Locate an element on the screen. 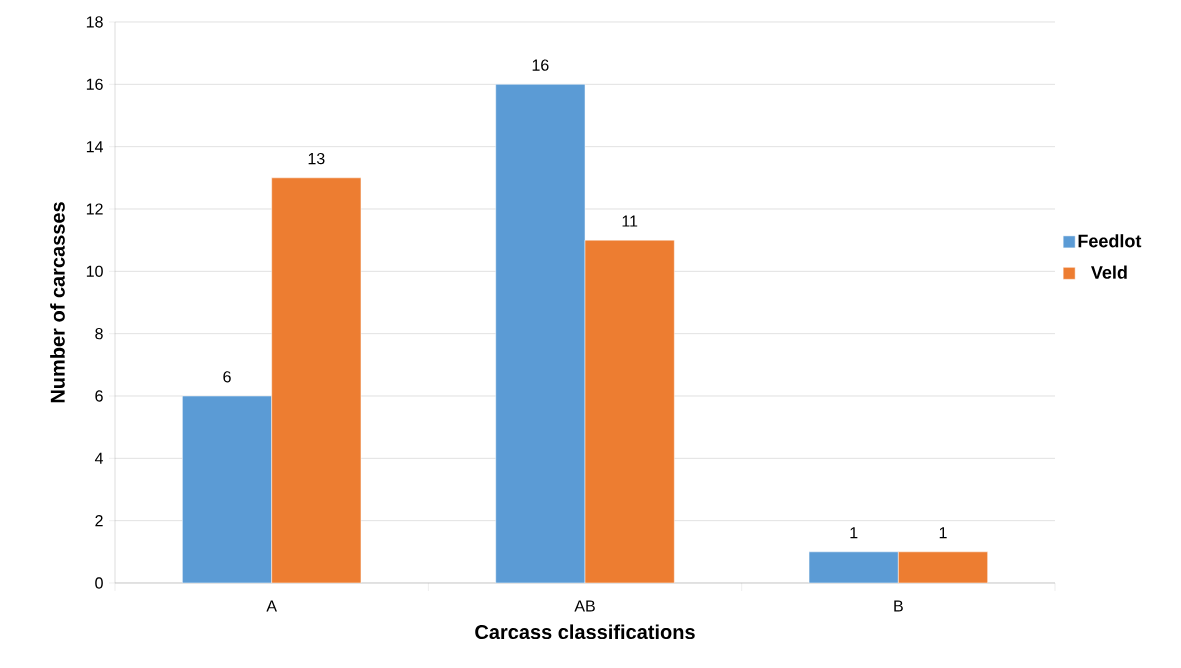  x-axis-title: Carcass classifications is located at coordinates (585, 632).